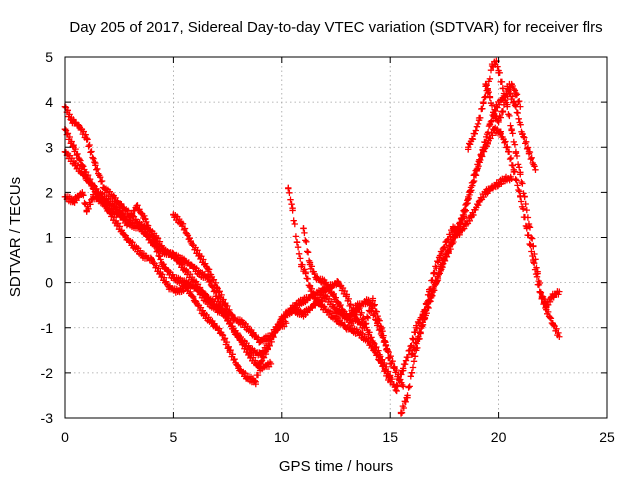 Image resolution: width=640 pixels, height=480 pixels. Describe the element at coordinates (49, 57) in the screenshot. I see `y-tick-label: 5` at that location.